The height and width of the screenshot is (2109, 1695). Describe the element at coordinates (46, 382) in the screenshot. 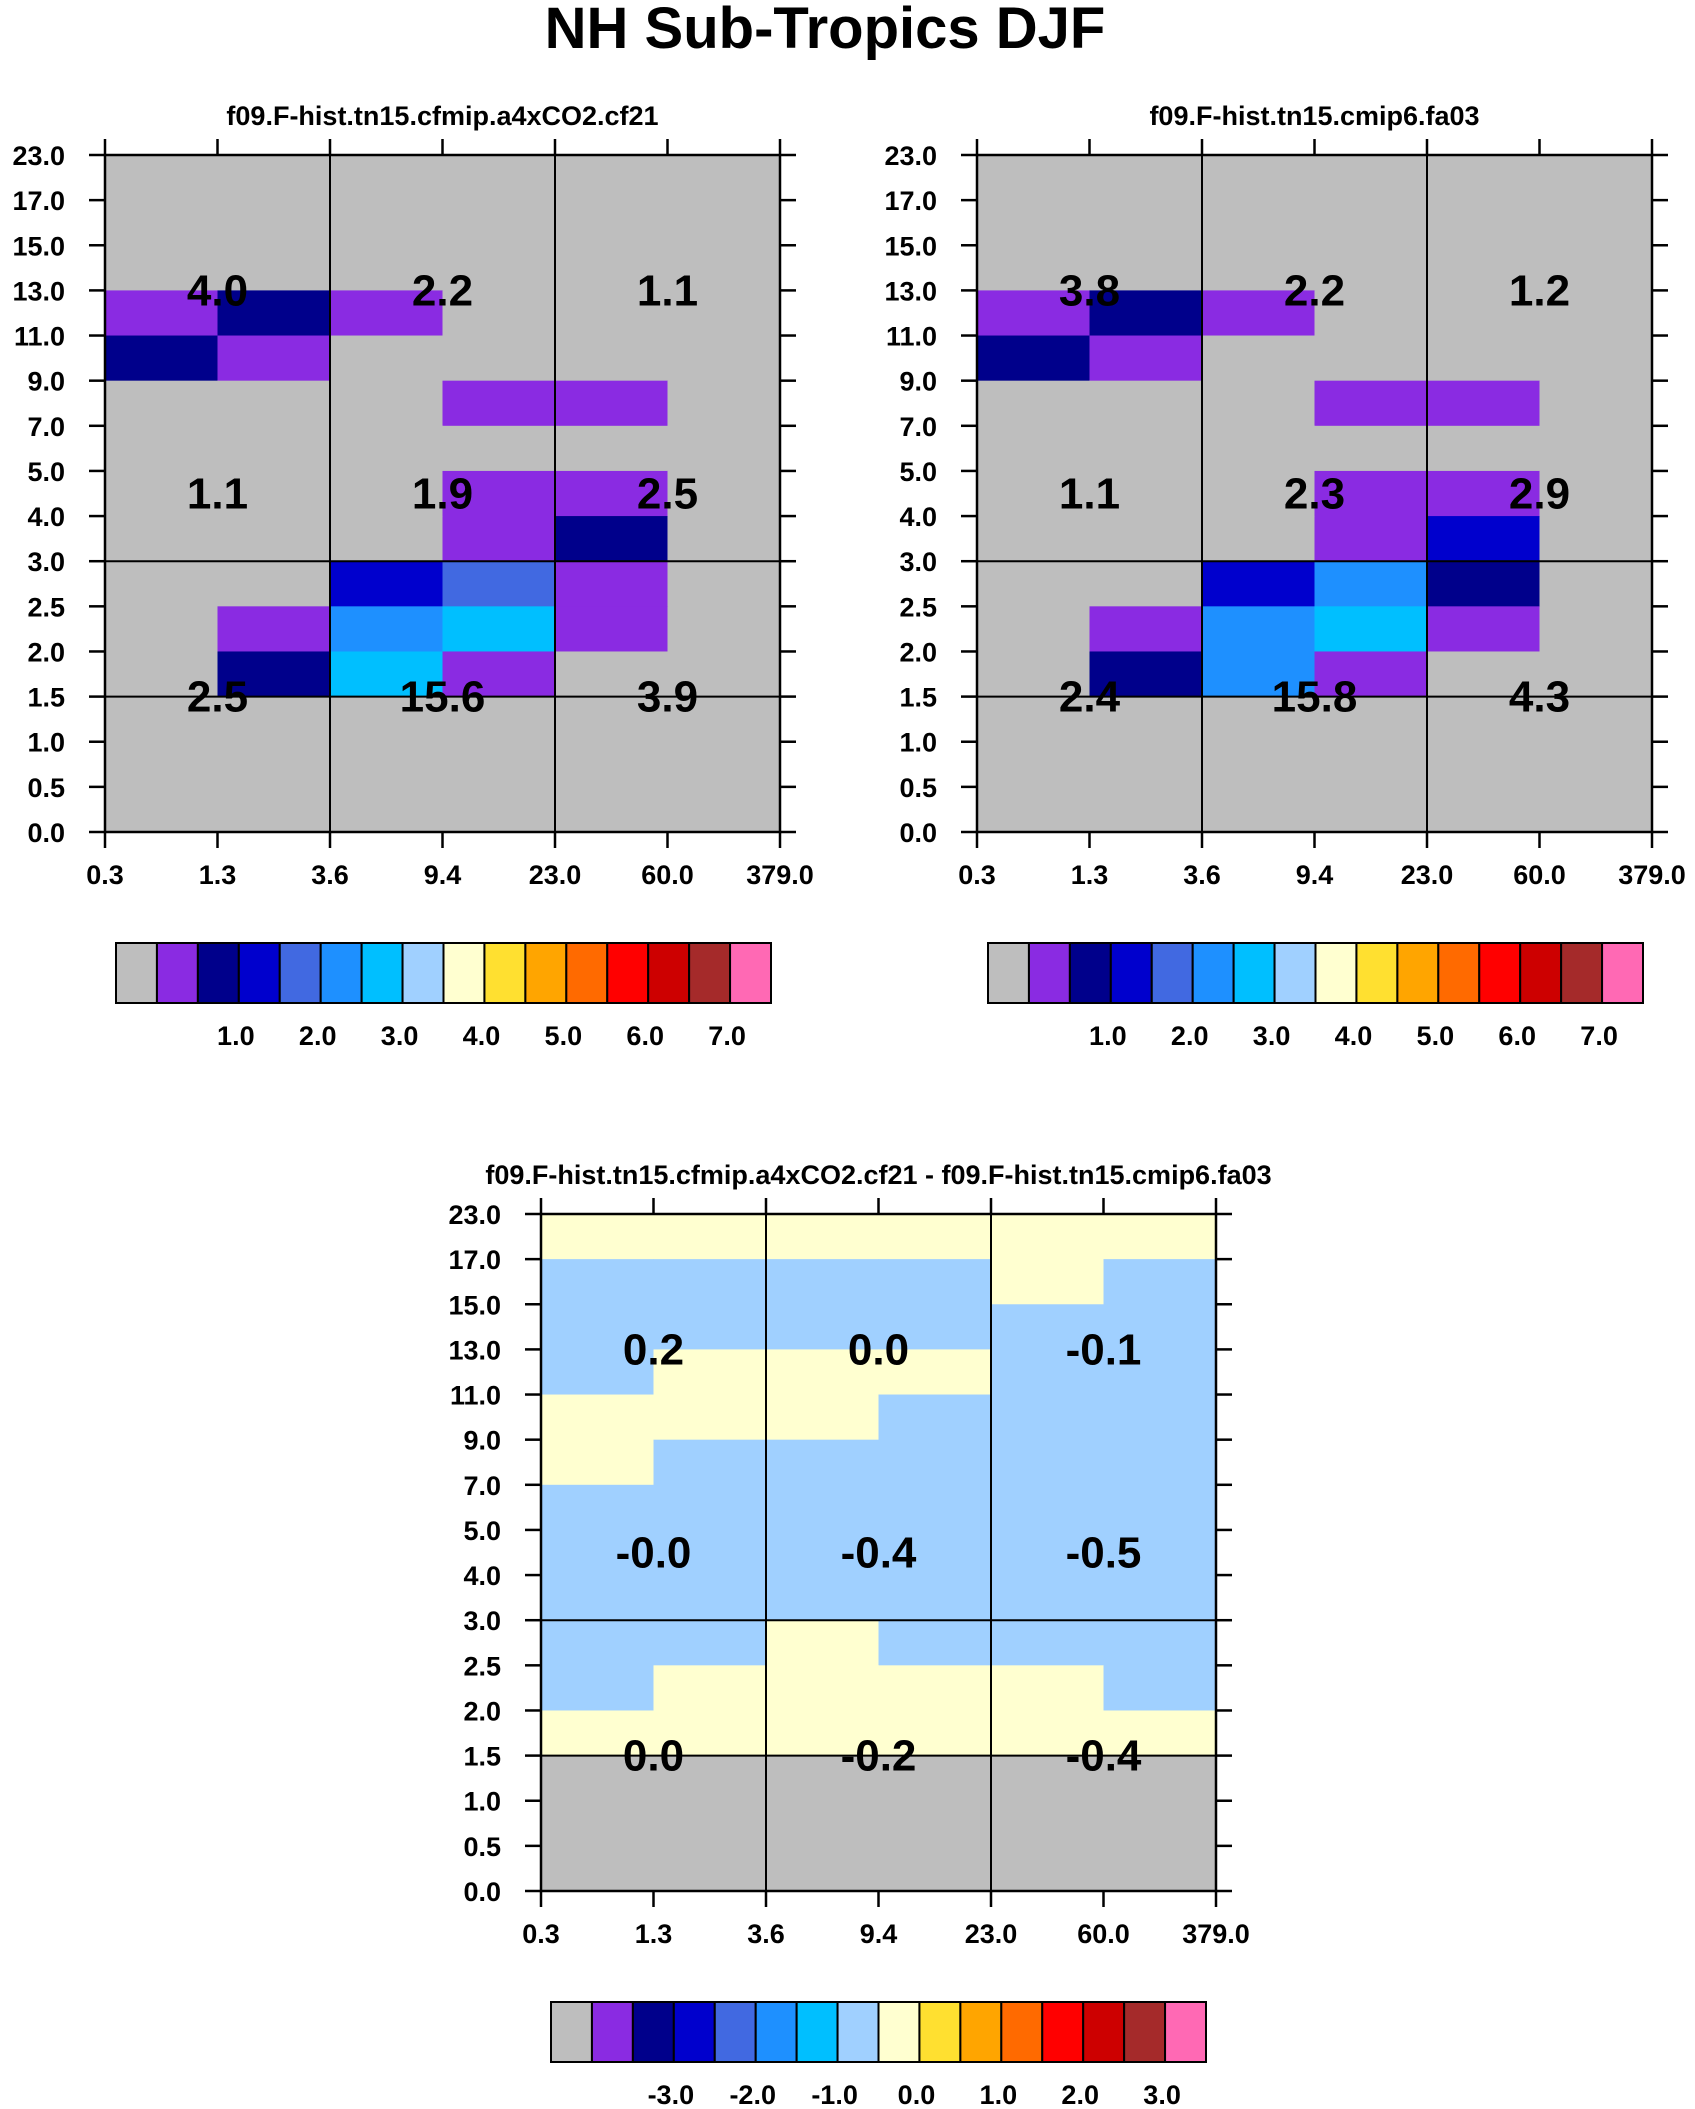

I see `y-tick-label: 9.0` at that location.